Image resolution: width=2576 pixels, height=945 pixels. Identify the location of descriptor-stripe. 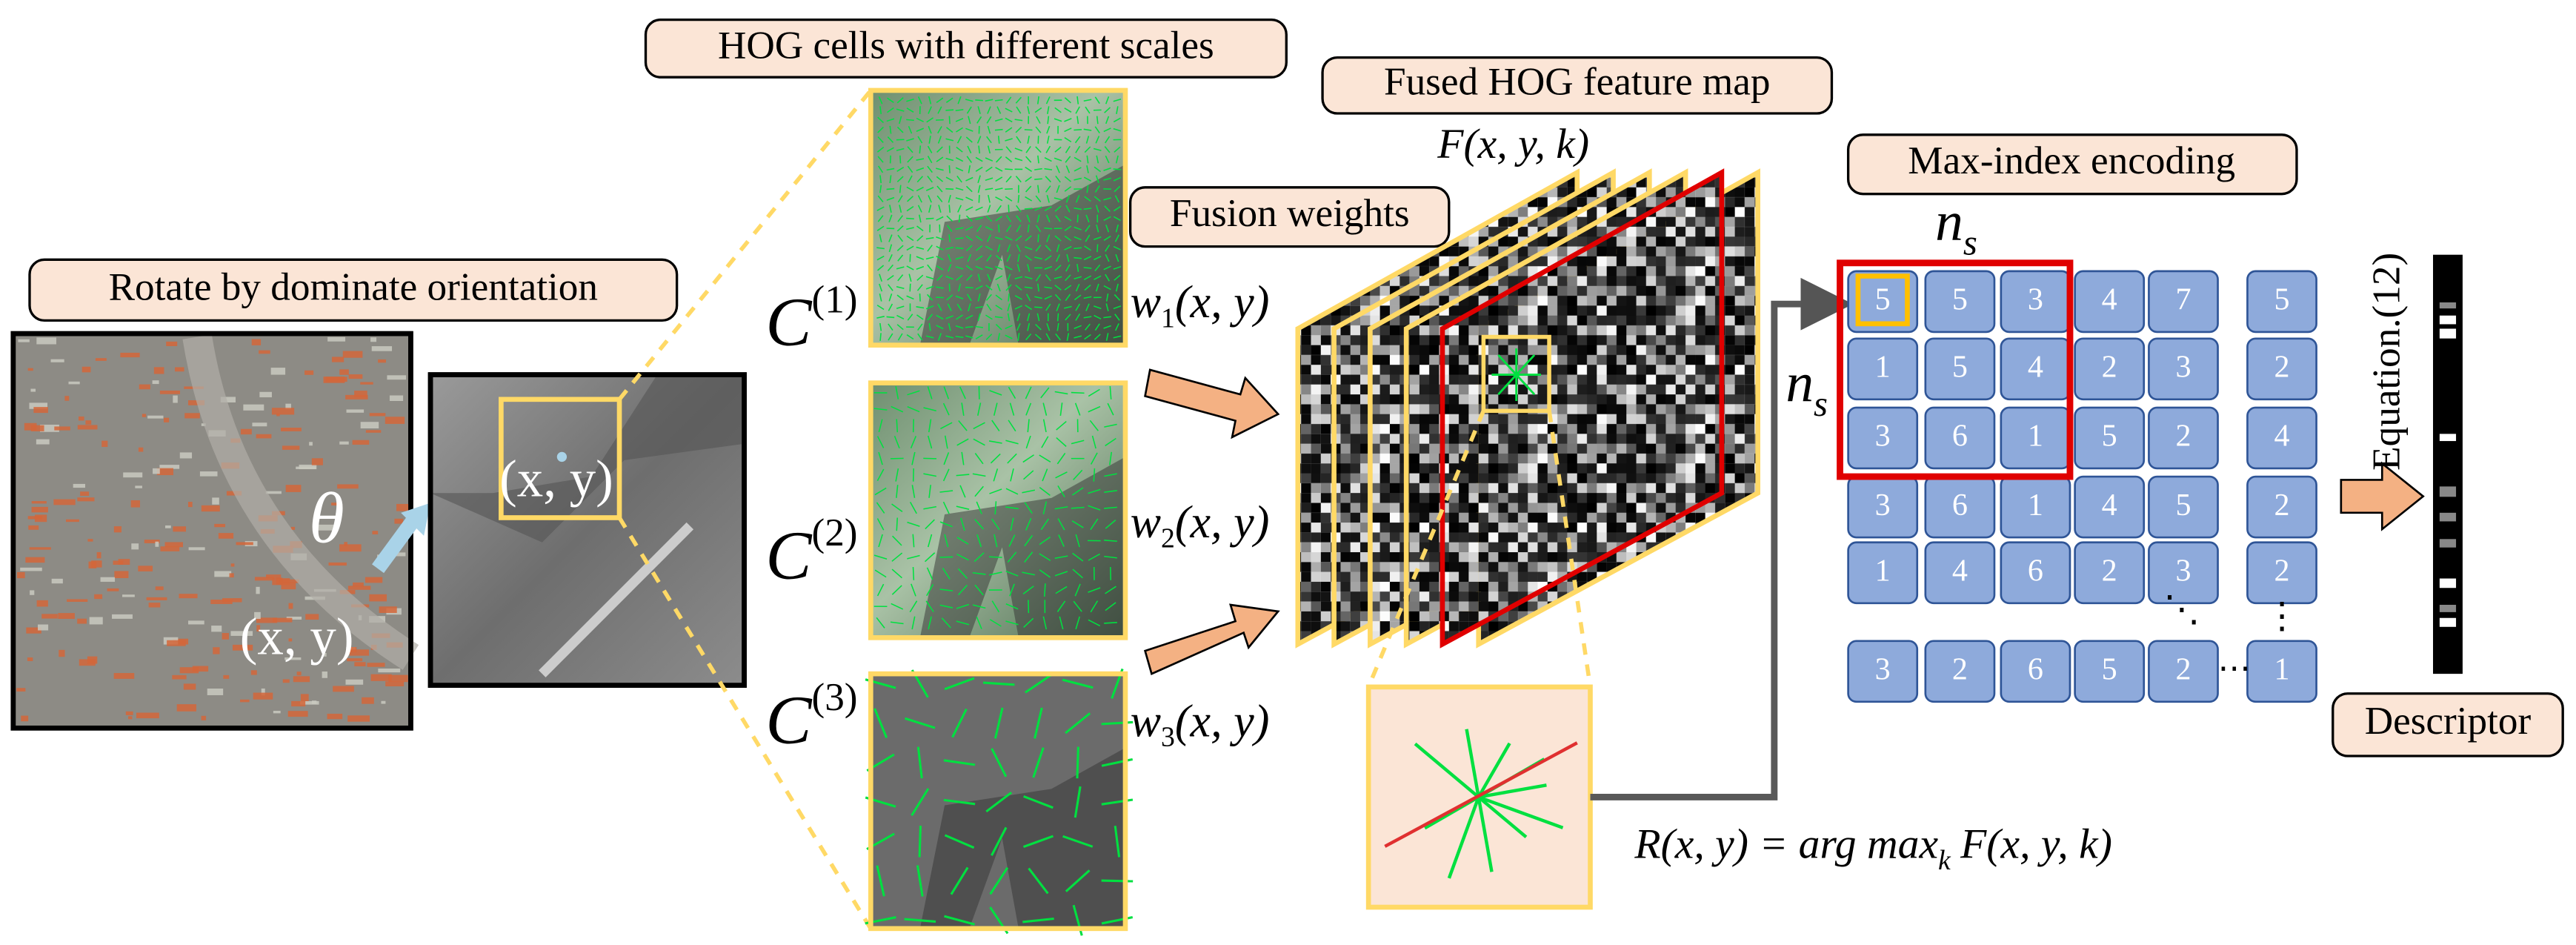
(2448, 492).